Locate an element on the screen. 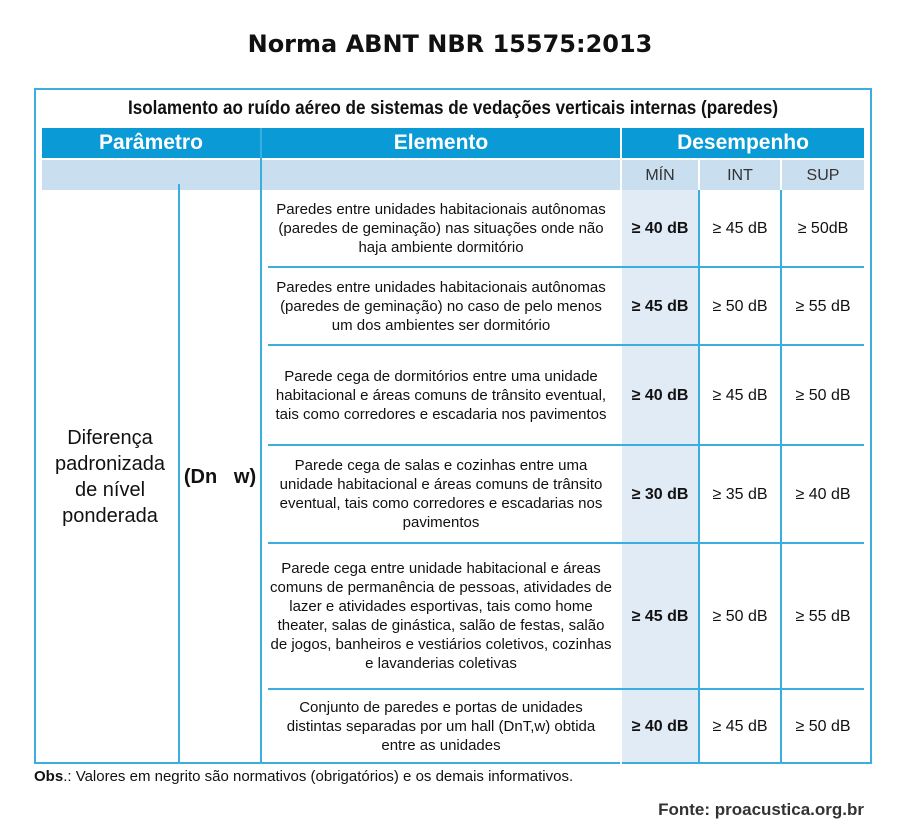 The width and height of the screenshot is (900, 836). source: Fonte: proacustica.org.br is located at coordinates (761, 809).